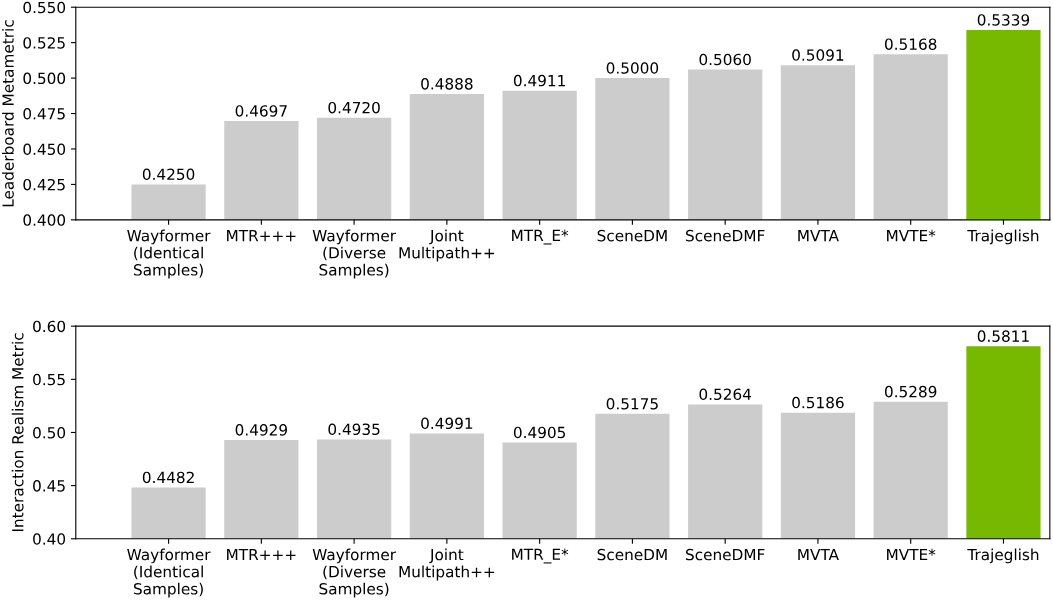  What do you see at coordinates (44, 184) in the screenshot?
I see `y-tick-label: 0.425` at bounding box center [44, 184].